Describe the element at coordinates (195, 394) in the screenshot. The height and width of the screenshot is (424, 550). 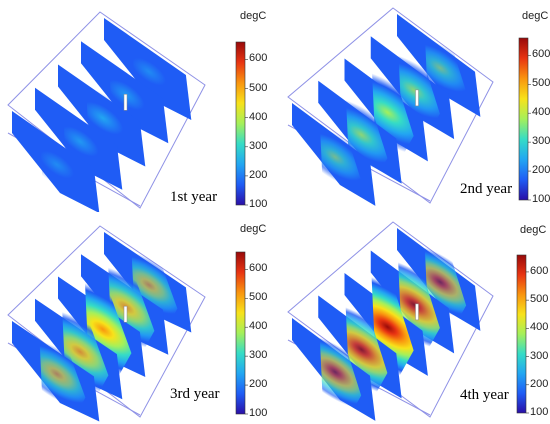
I see `year-label: 3rd year` at that location.